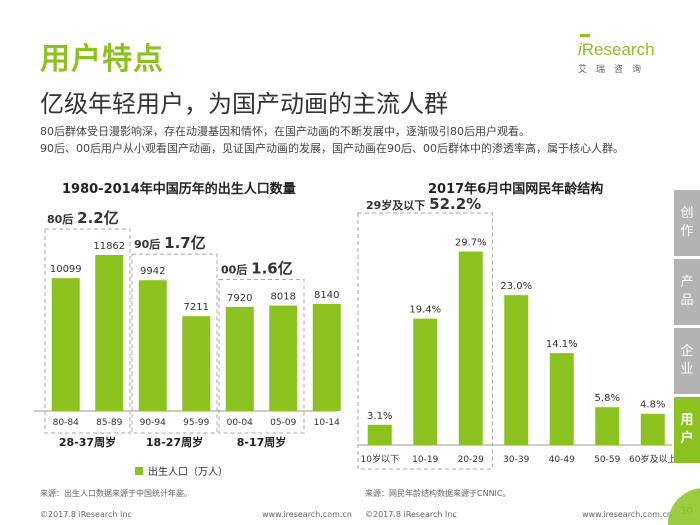 The image size is (700, 525). What do you see at coordinates (687, 223) in the screenshot?
I see `side-tab-0: 创作` at bounding box center [687, 223].